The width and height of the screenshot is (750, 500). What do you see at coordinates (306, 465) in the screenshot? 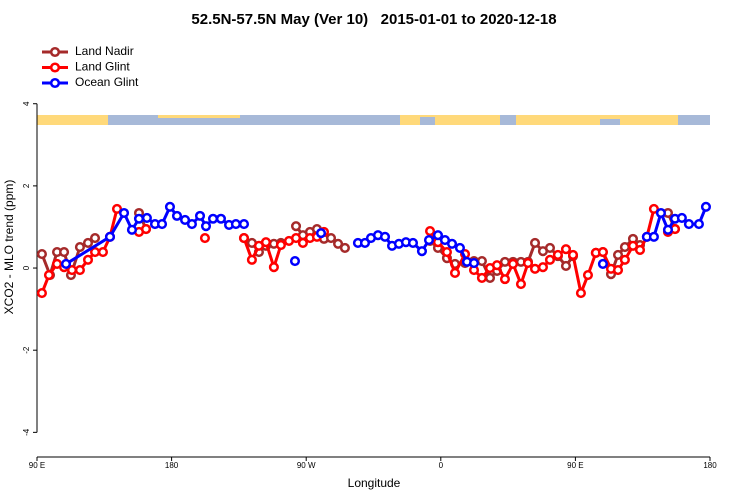
I see `x-tick-label: 90 W` at bounding box center [306, 465].